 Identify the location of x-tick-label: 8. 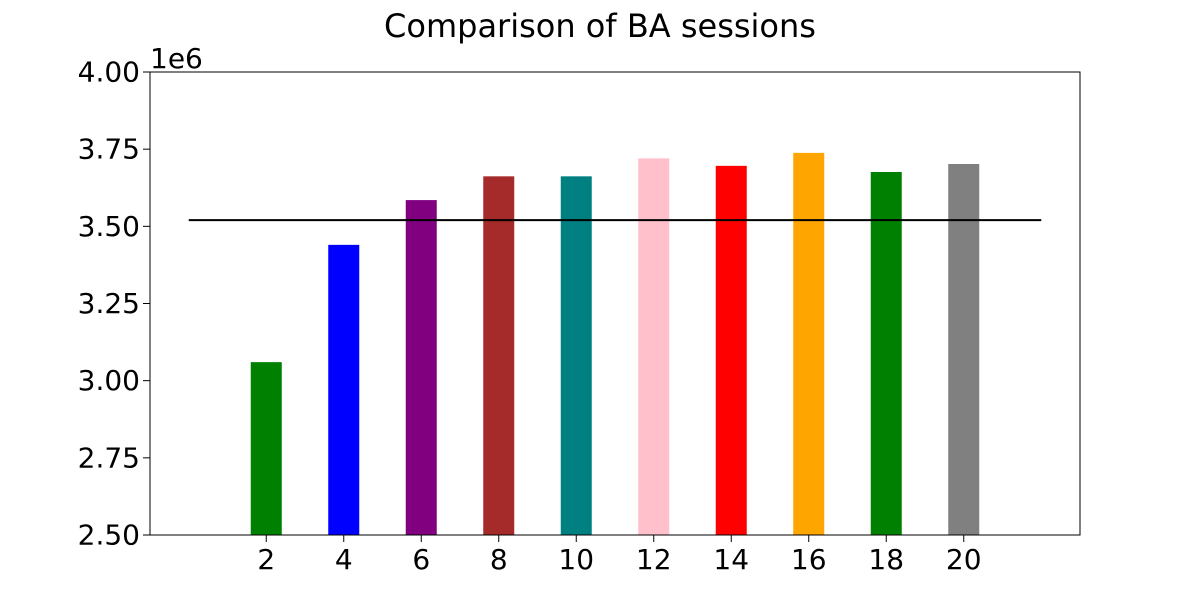
(499, 559).